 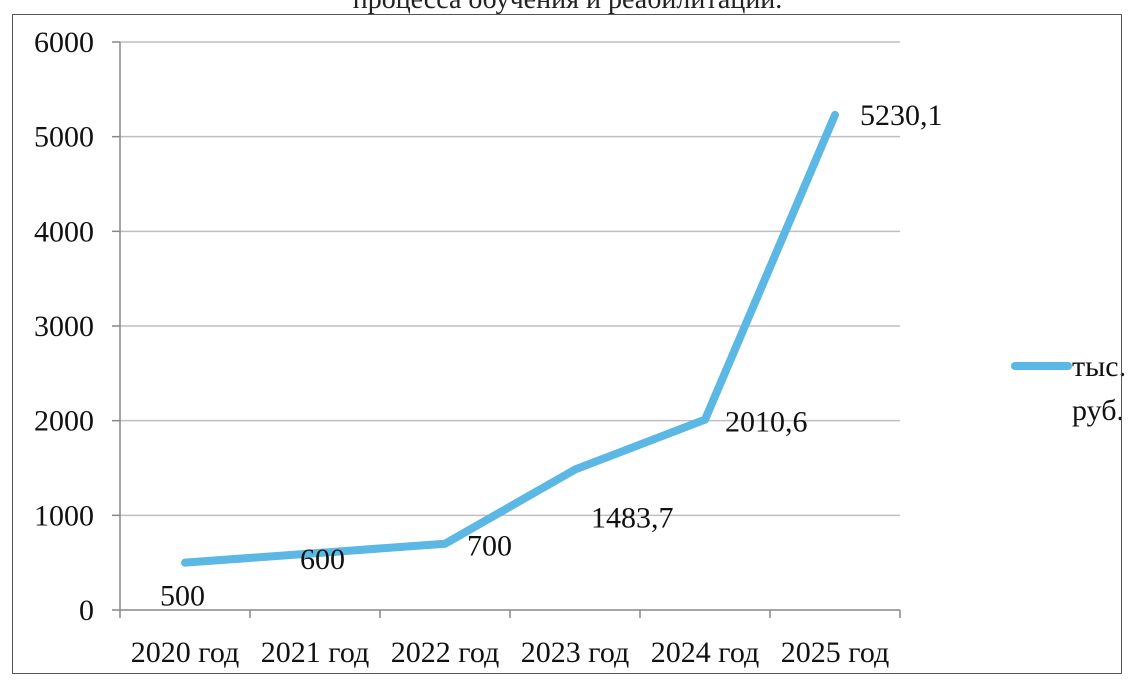 What do you see at coordinates (86, 610) in the screenshot?
I see `y-tick-label: 0` at bounding box center [86, 610].